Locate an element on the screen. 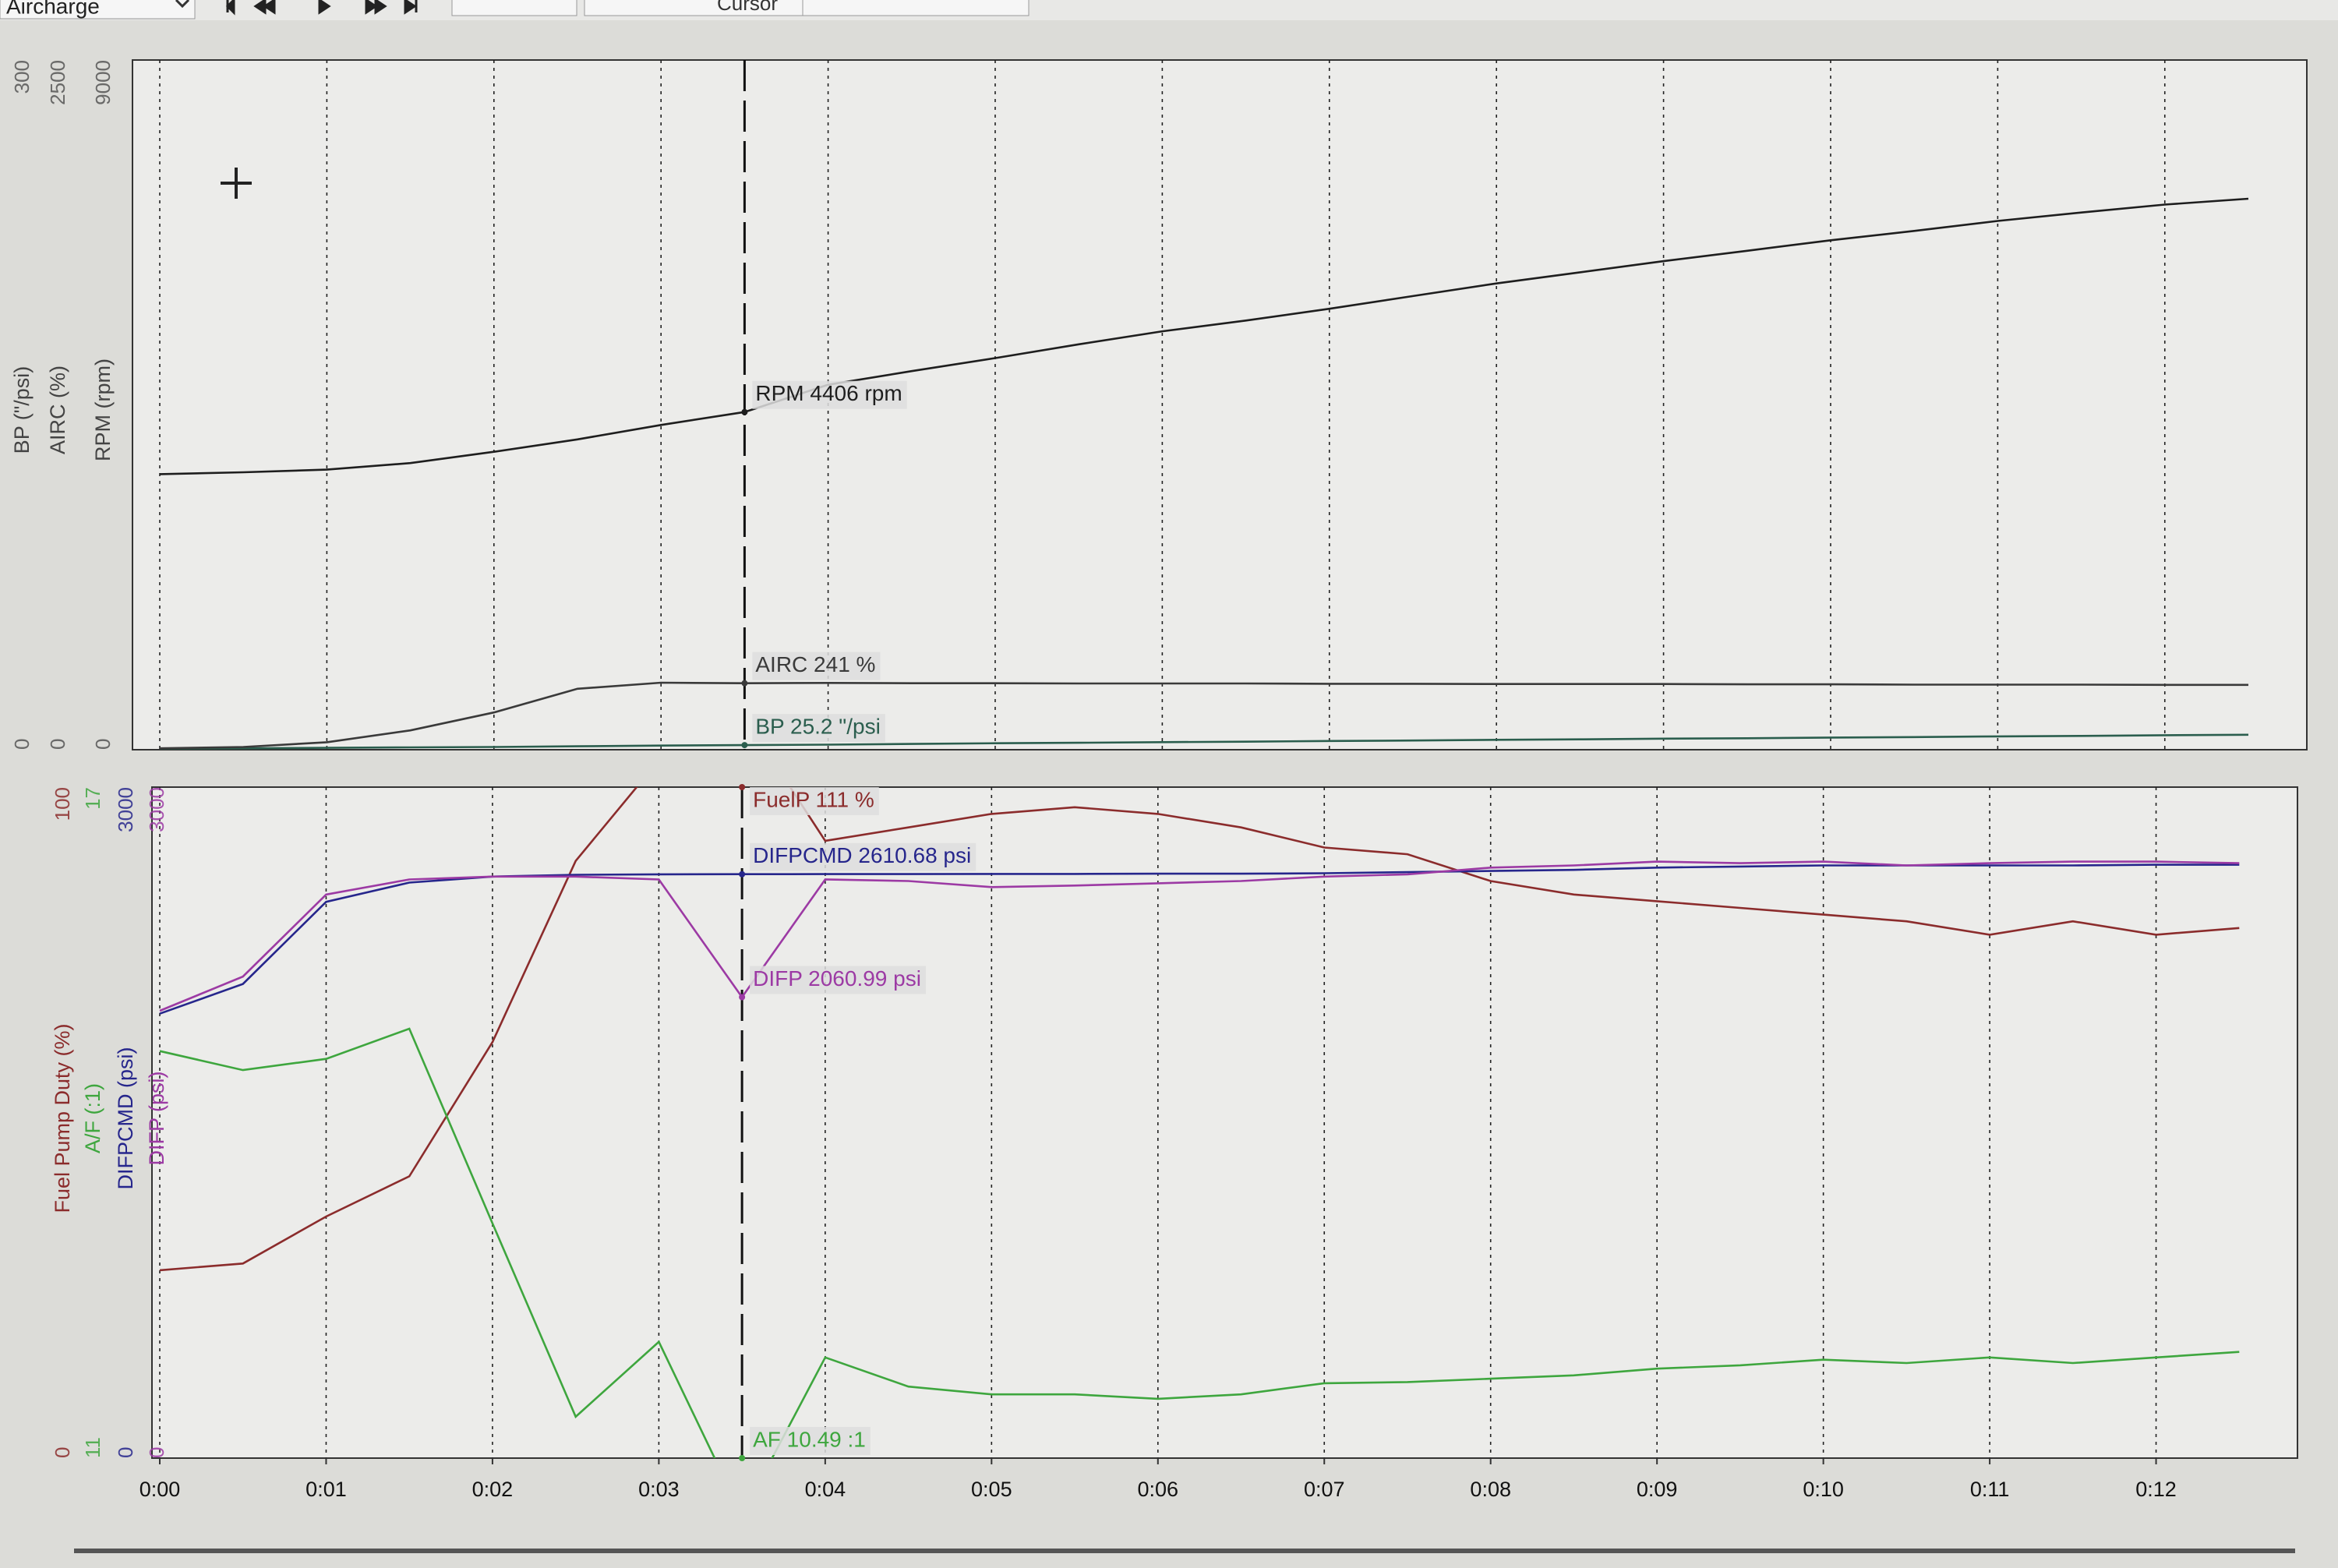  cursor-readout: DIFP 2060.99 psi is located at coordinates (837, 978).